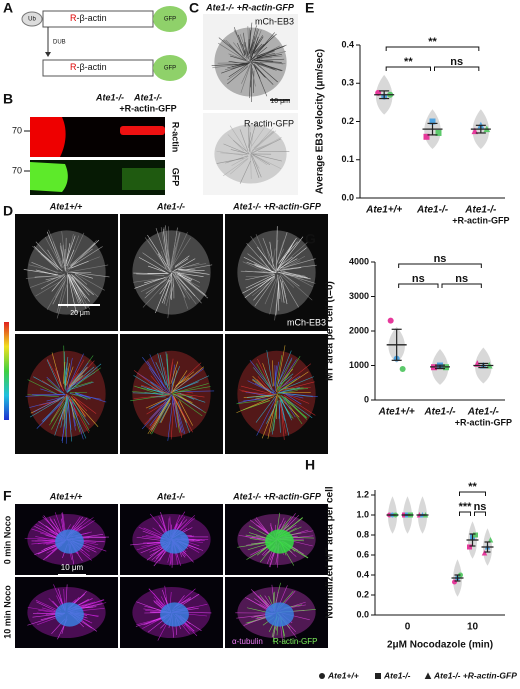 This screenshot has width=520, height=689. Describe the element at coordinates (59, 43) in the screenshot. I see `enzyme-label: DUB` at that location.